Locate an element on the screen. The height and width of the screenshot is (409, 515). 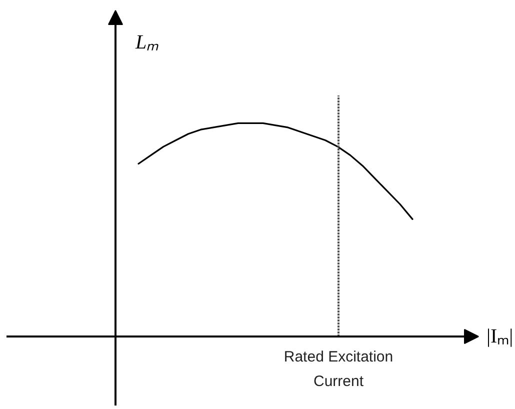
y-axis-title: Lₘ is located at coordinates (146, 43).